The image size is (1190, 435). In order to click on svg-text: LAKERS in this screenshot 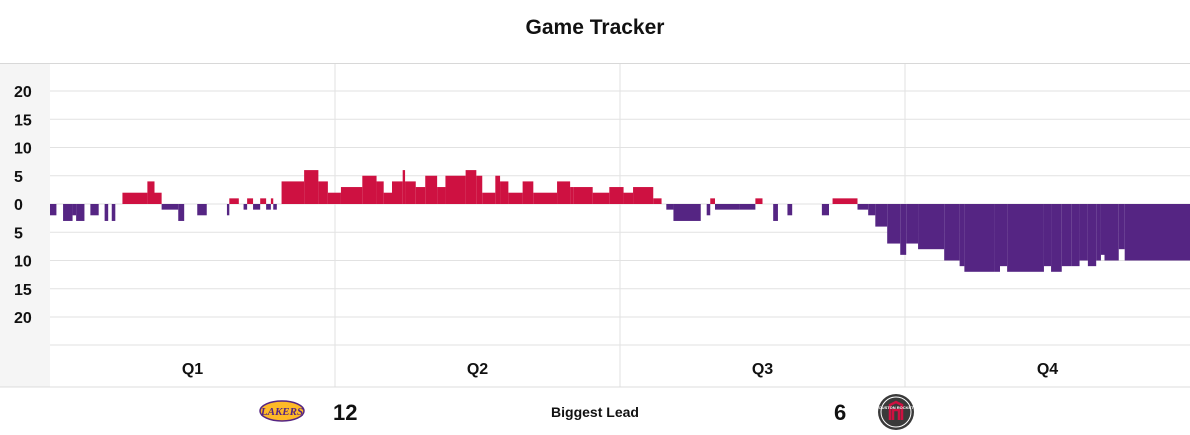, I will do `click(281, 412)`.